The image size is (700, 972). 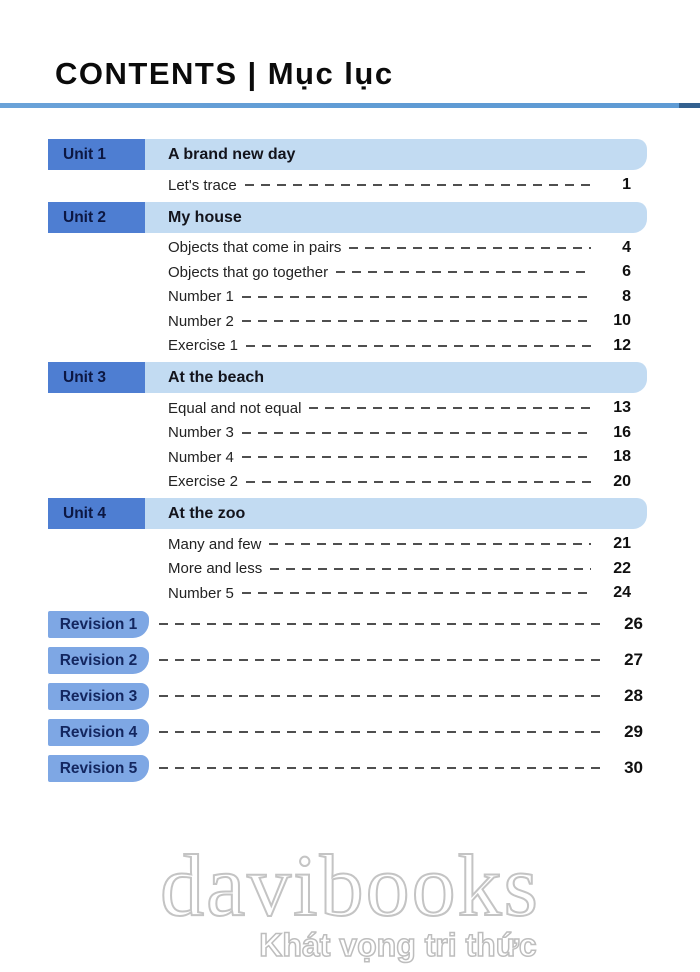 What do you see at coordinates (349, 886) in the screenshot?
I see `watermark-logo-text: davibooks` at bounding box center [349, 886].